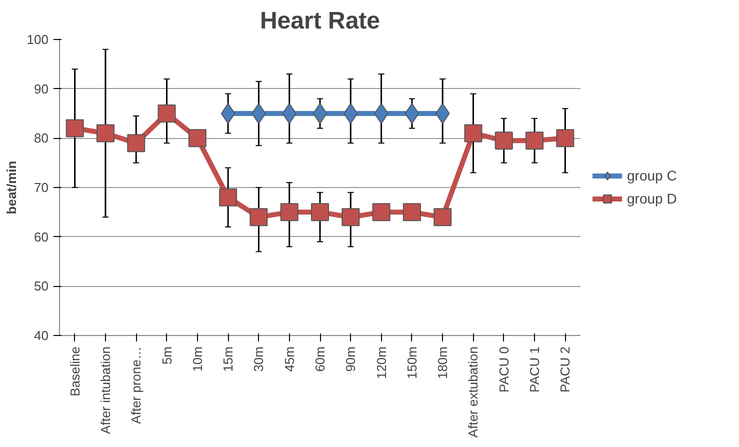  I want to click on legend-label: group C, so click(652, 176).